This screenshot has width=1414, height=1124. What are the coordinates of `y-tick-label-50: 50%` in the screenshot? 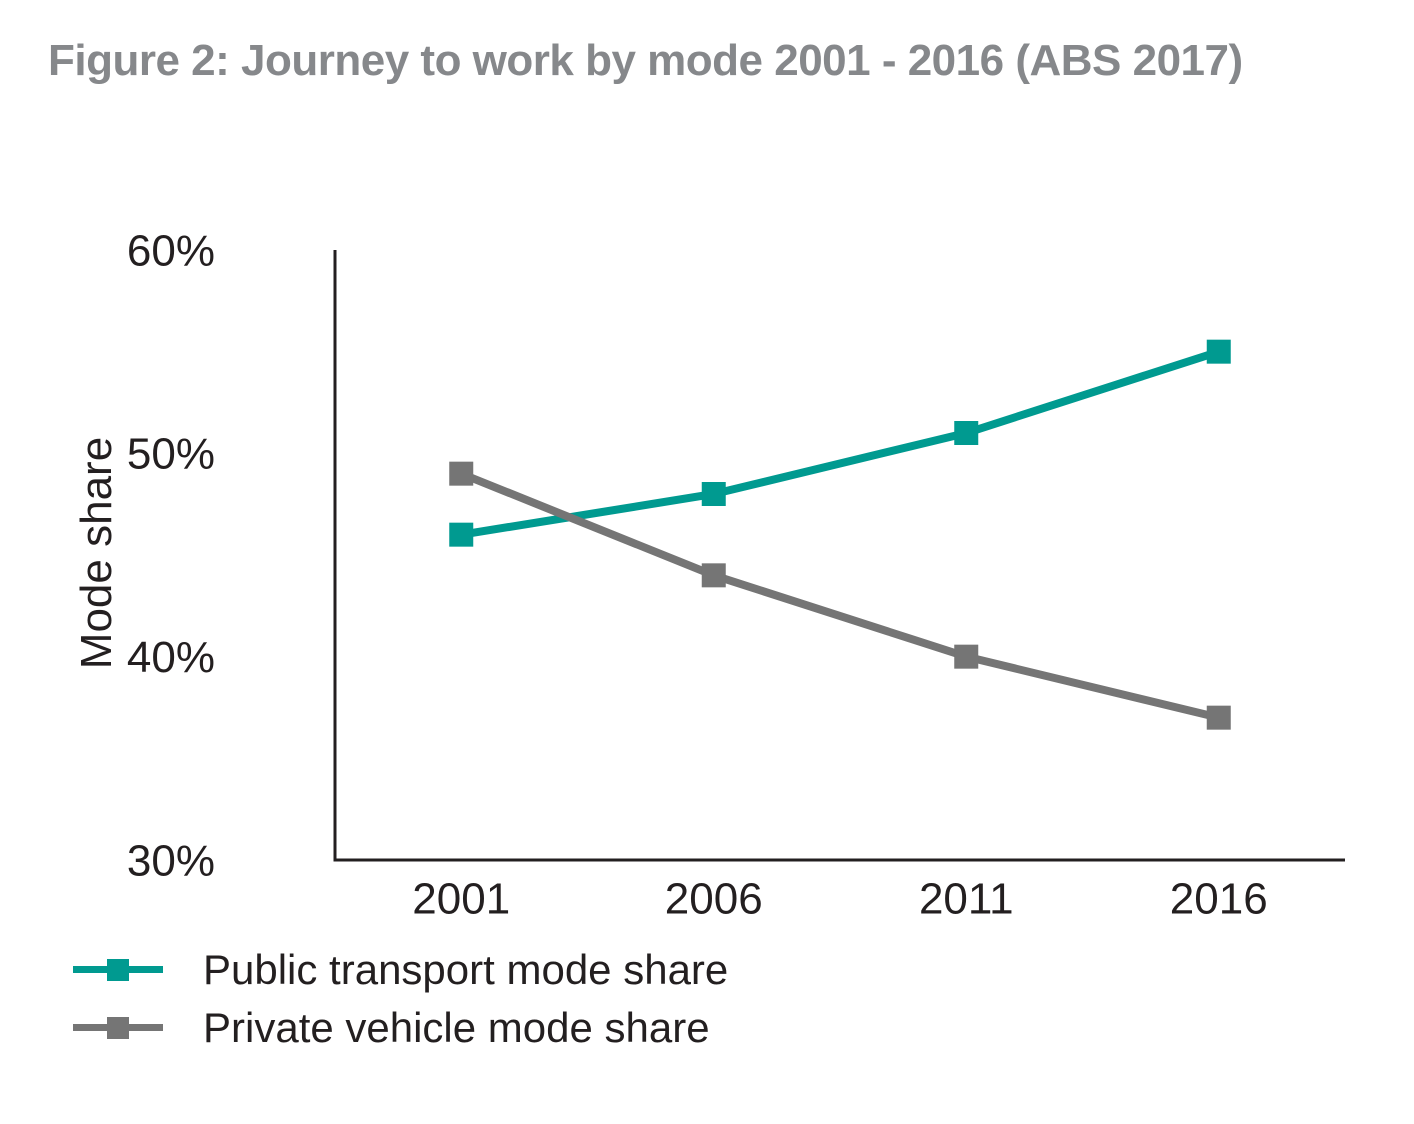 It's located at (171, 454).